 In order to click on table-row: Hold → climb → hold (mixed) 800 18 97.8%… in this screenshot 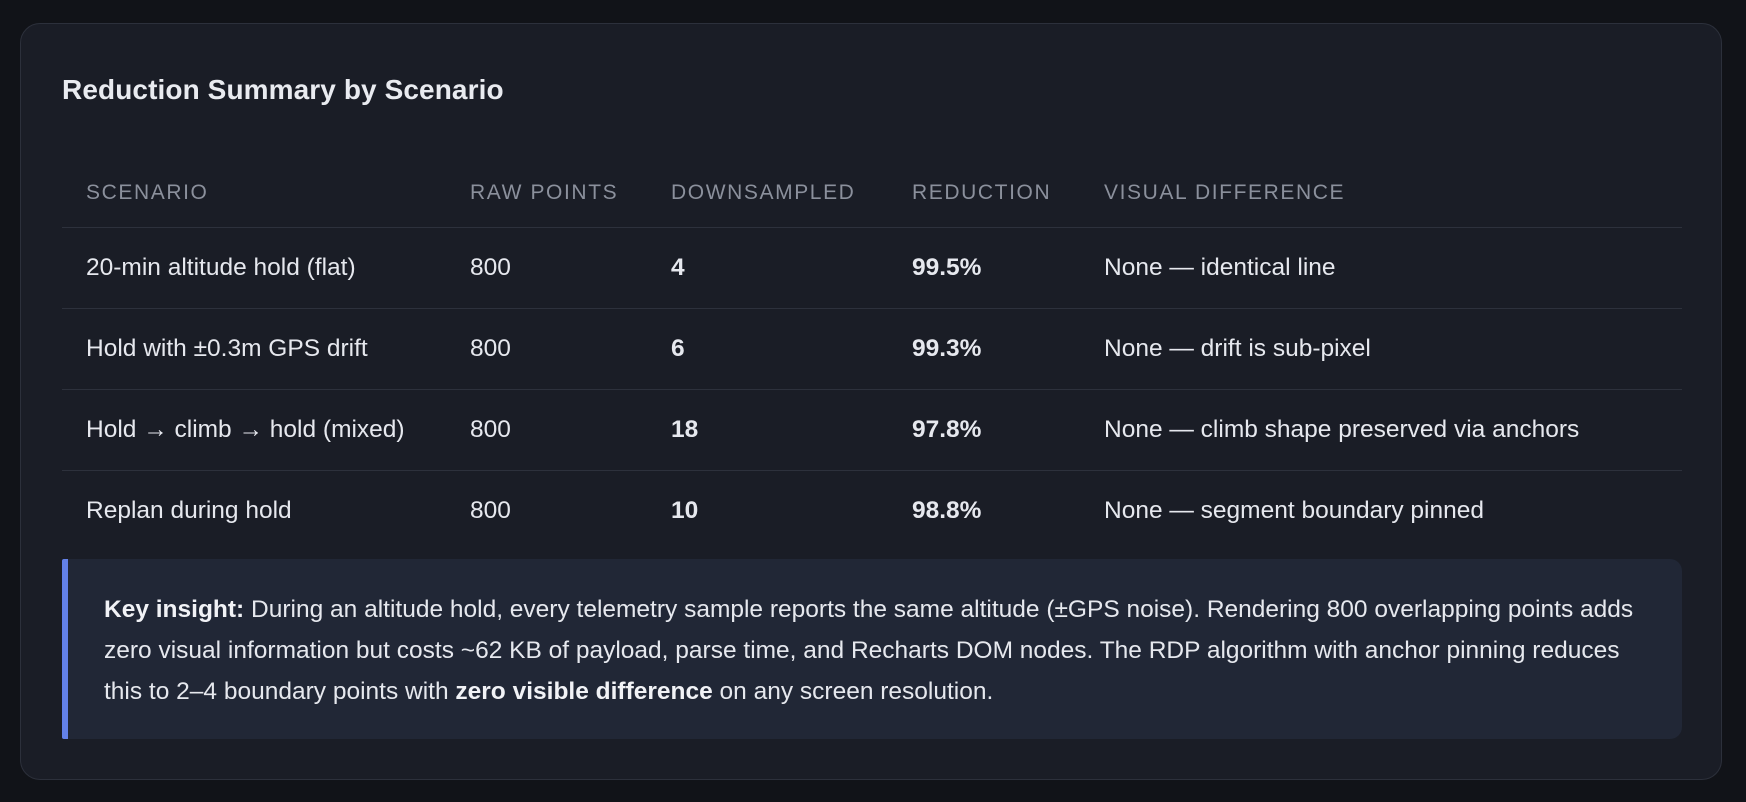, I will do `click(872, 430)`.